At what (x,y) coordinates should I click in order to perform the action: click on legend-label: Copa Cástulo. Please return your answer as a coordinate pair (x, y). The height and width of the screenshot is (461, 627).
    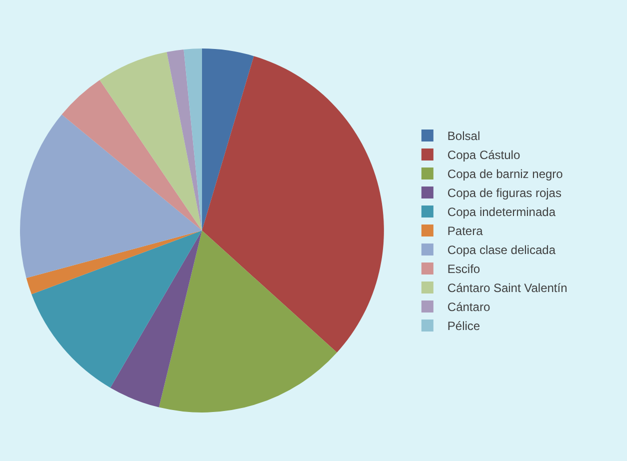
    Looking at the image, I should click on (483, 155).